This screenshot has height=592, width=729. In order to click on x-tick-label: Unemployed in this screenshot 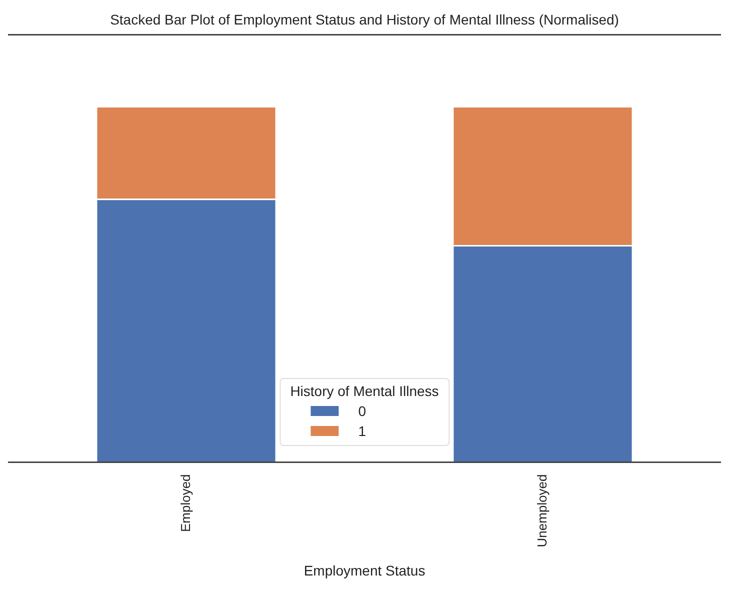, I will do `click(542, 511)`.